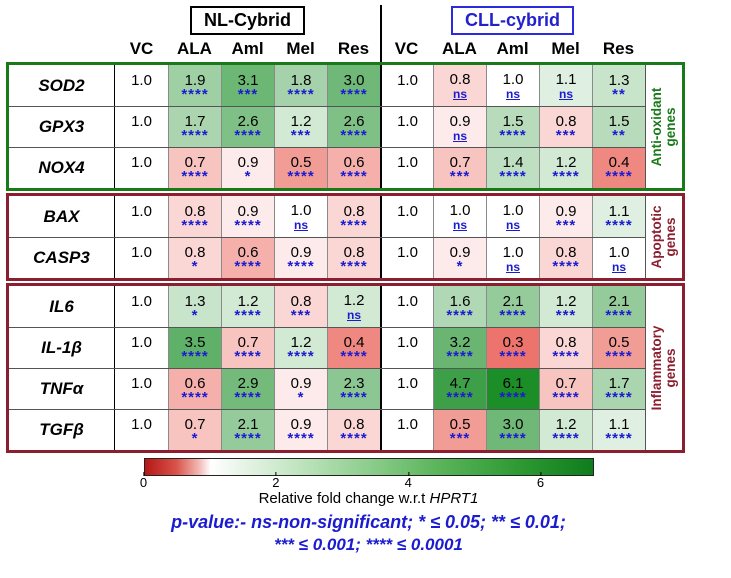  I want to click on fold-change-value: 1.2, so click(566, 162).